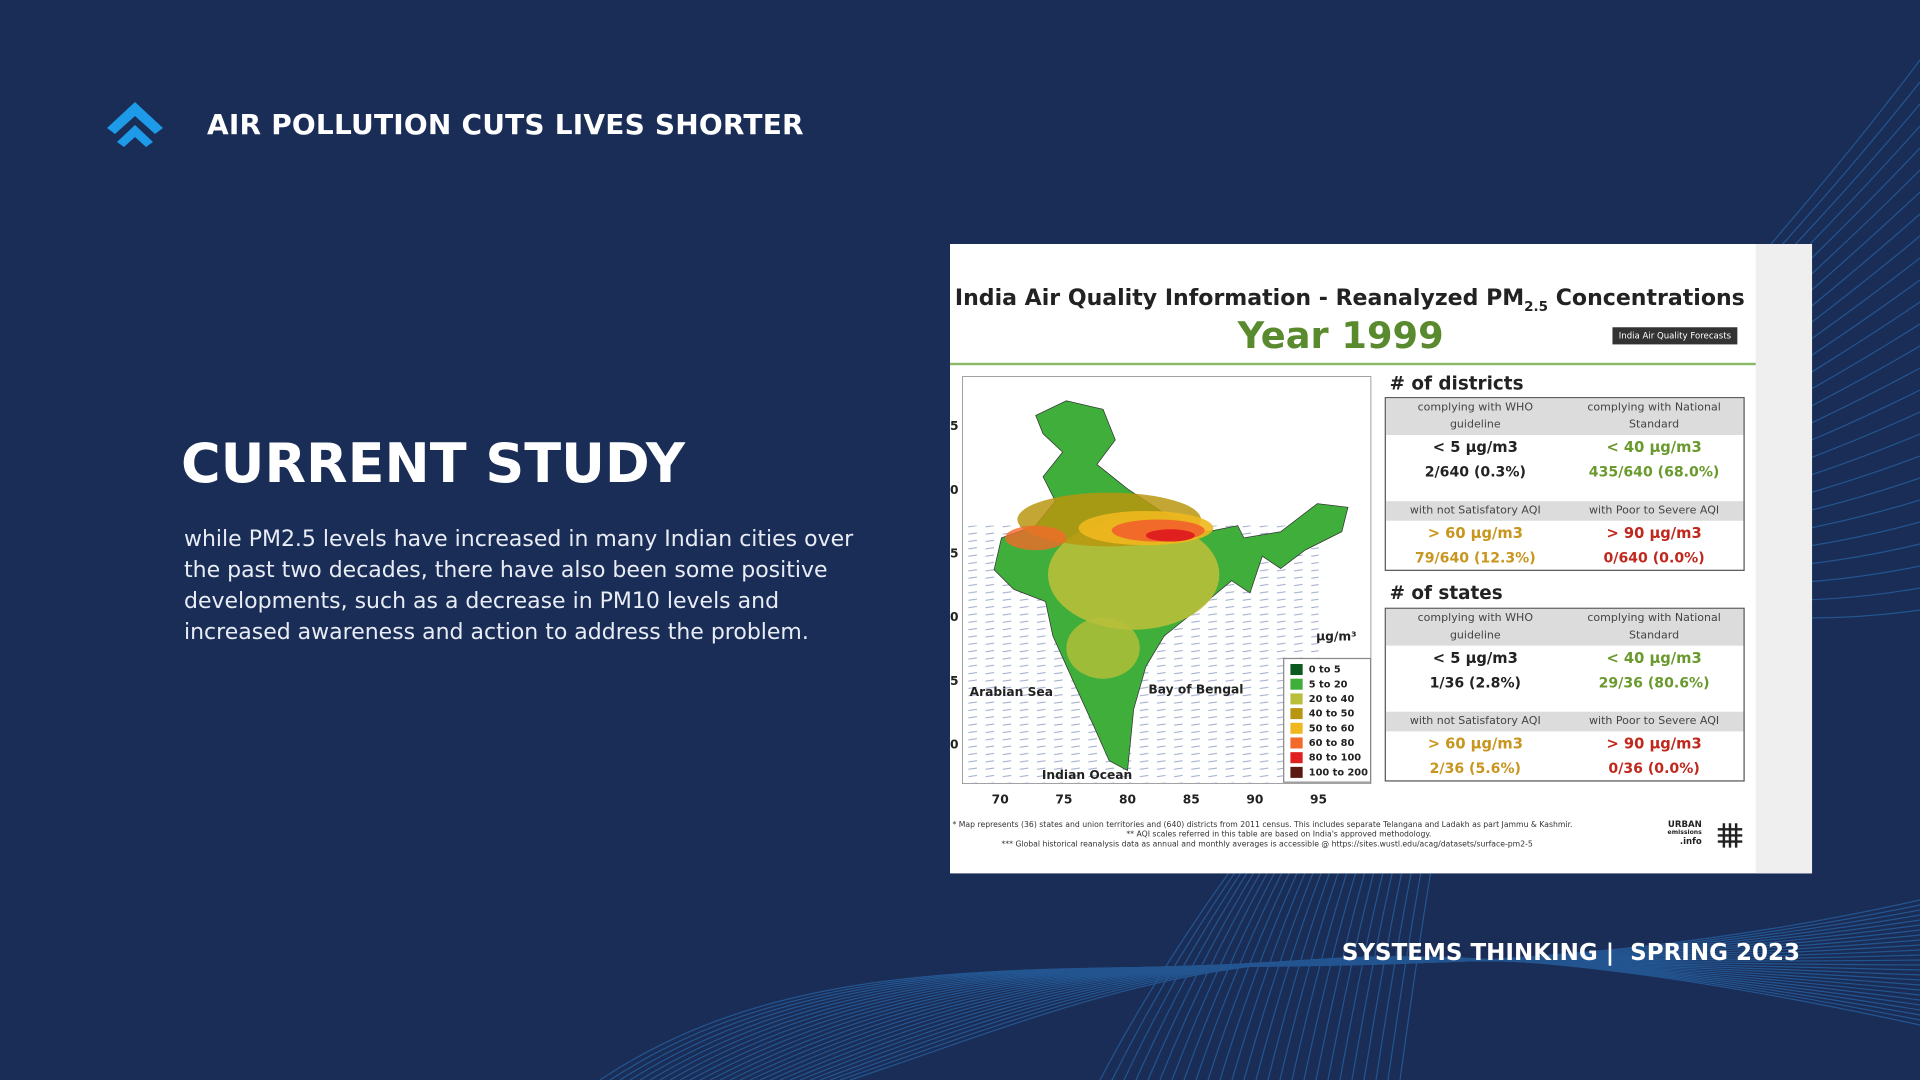 This screenshot has width=1920, height=1080. What do you see at coordinates (1336, 637) in the screenshot?
I see `legend-unit: μg/m³` at bounding box center [1336, 637].